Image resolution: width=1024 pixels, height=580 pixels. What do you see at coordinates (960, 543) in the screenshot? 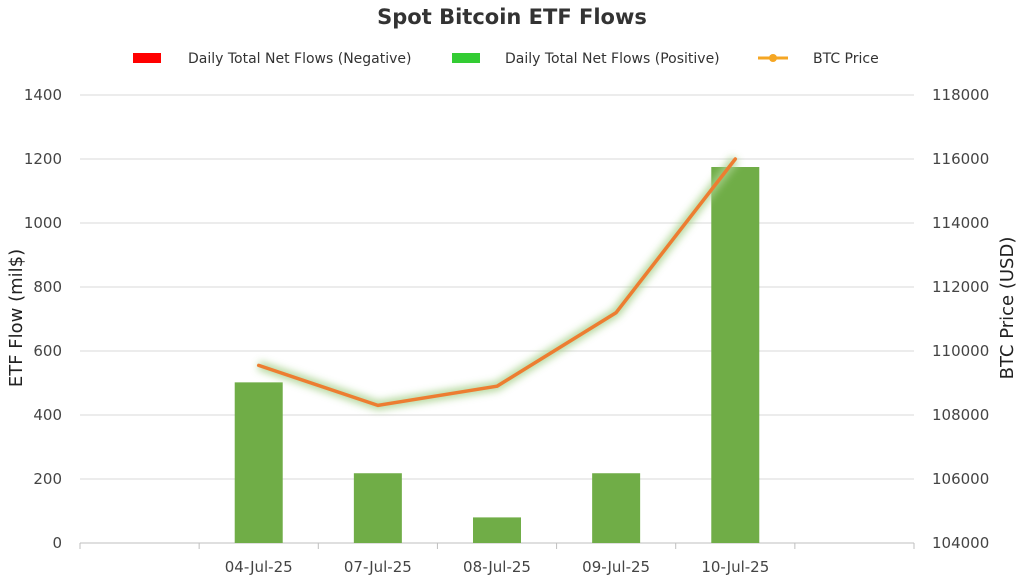
I see `y2-tick-label: 104000` at bounding box center [960, 543].